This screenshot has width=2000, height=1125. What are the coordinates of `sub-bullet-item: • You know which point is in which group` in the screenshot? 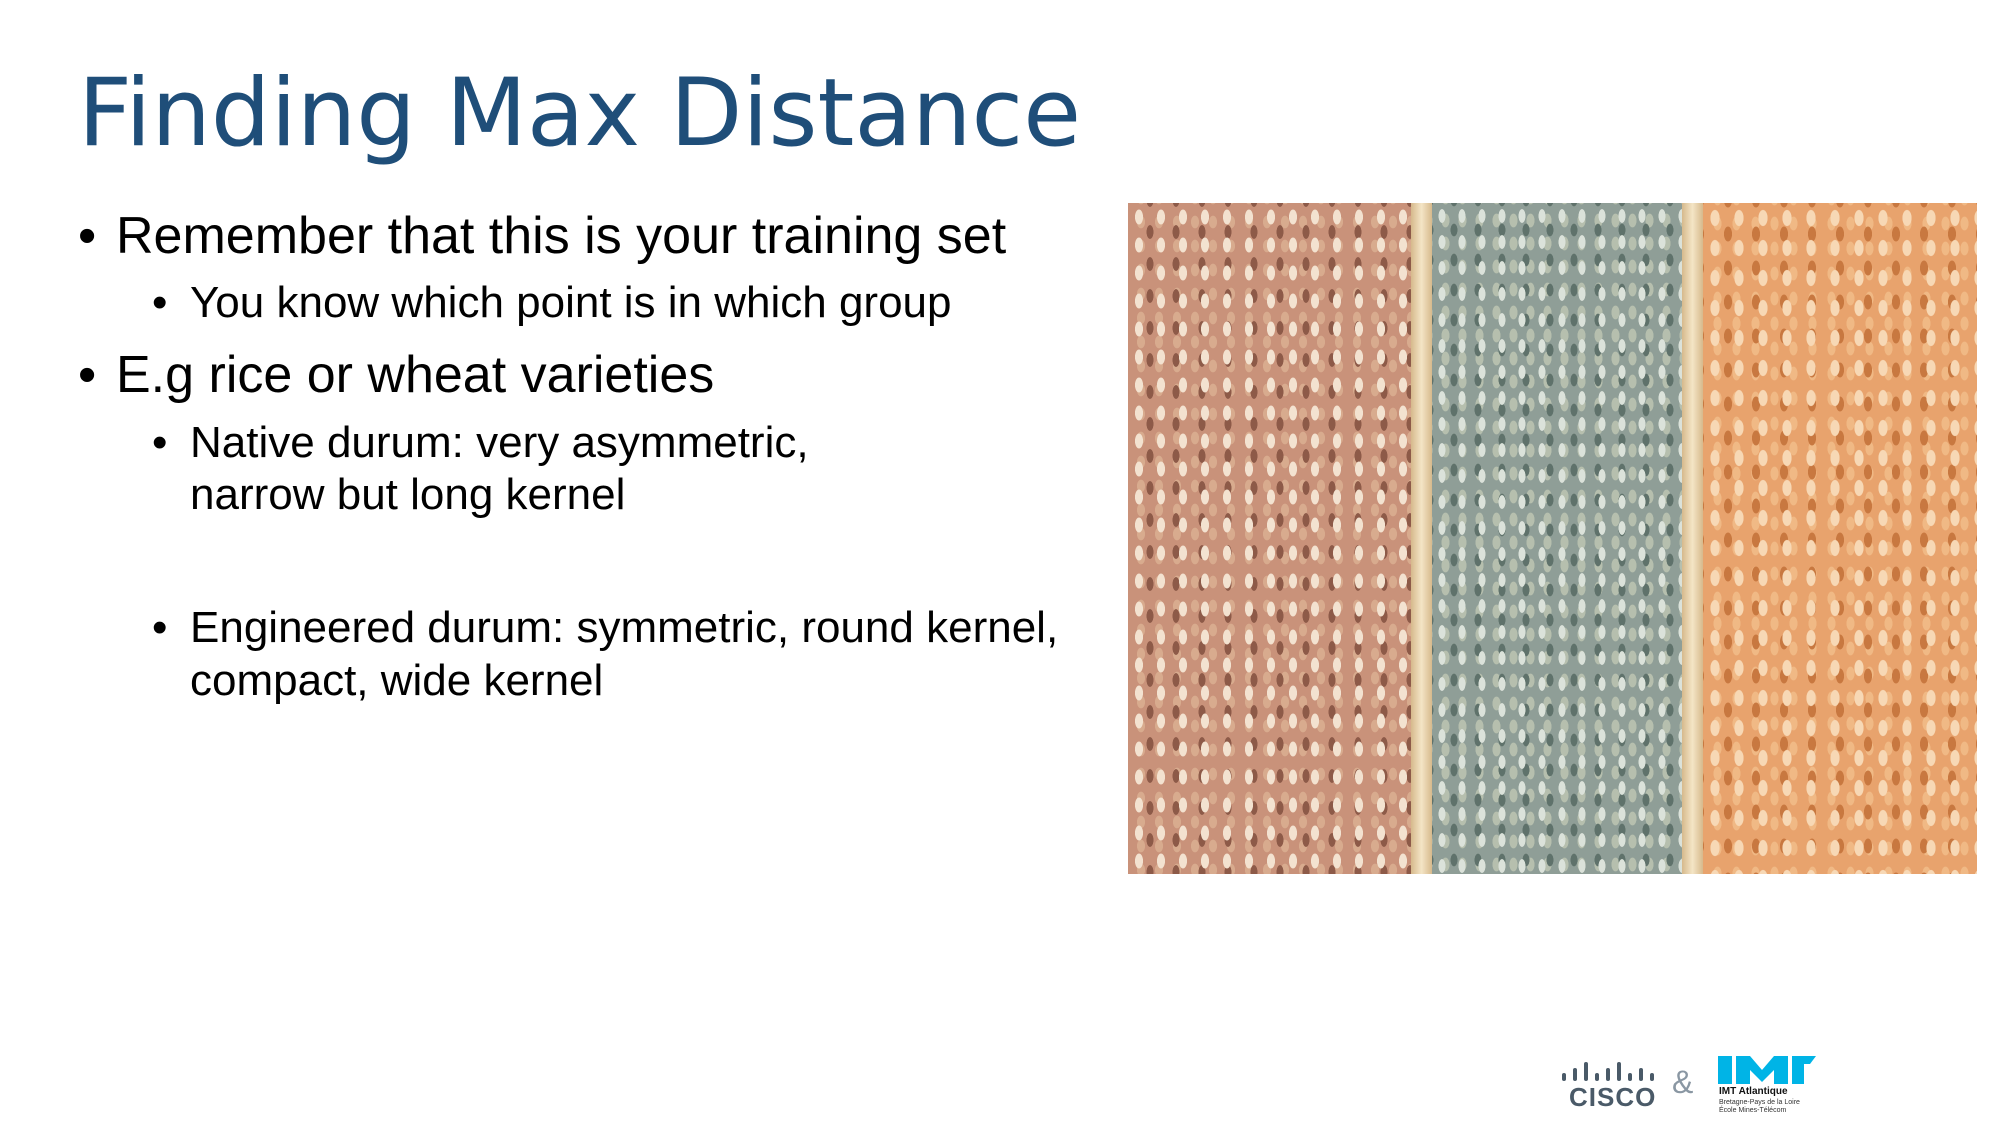 It's located at (608, 303).